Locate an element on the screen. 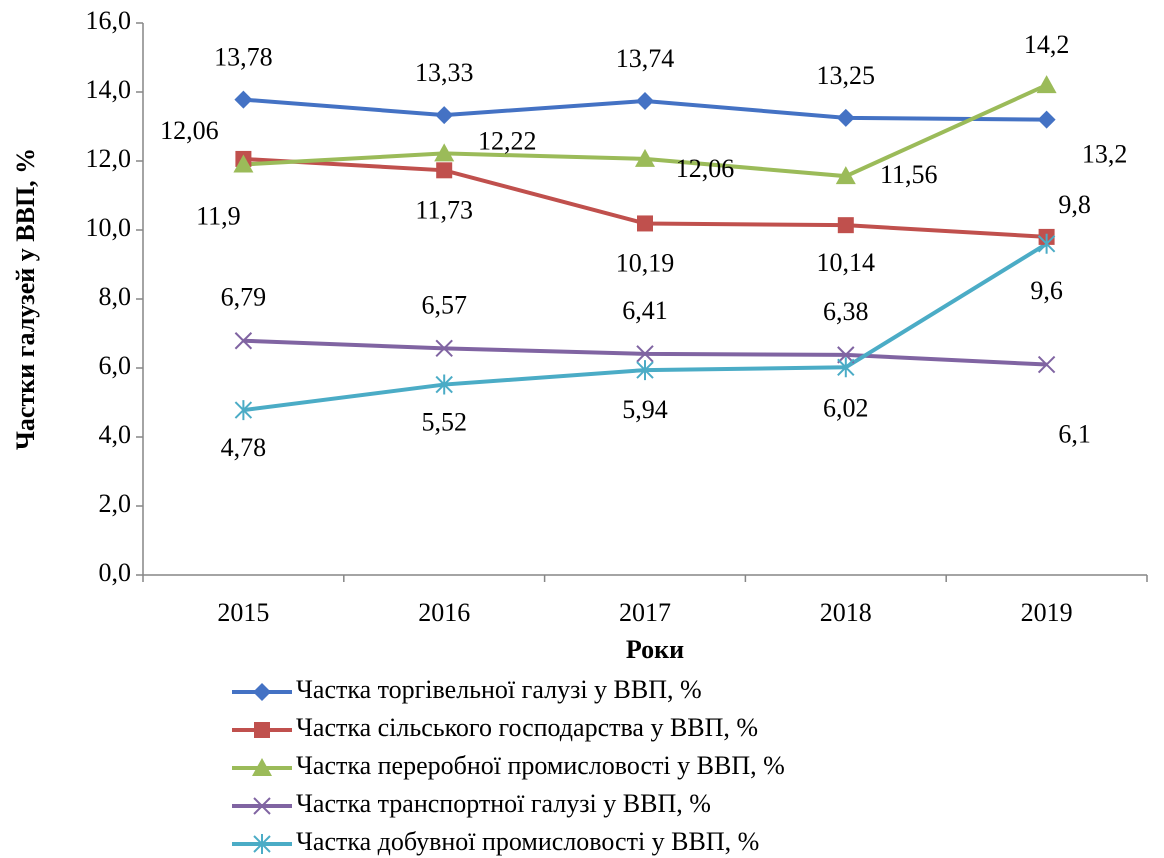 The width and height of the screenshot is (1164, 858). legend-item: Частка добувної промисловості у ВВП, % is located at coordinates (495, 841).